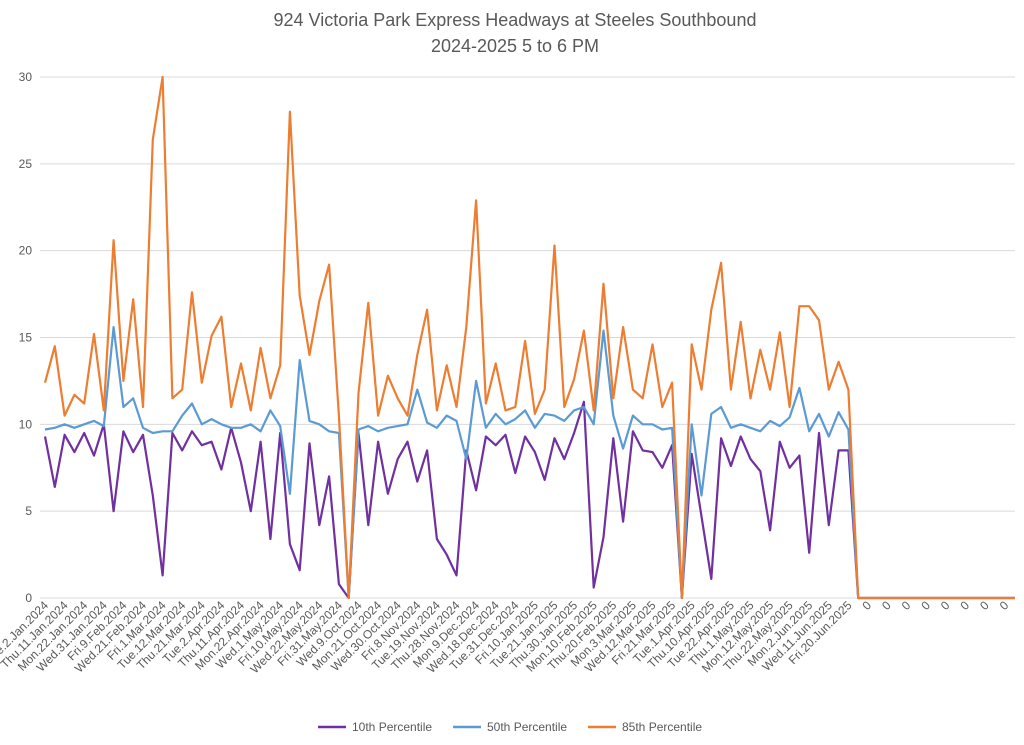  Describe the element at coordinates (26, 77) in the screenshot. I see `y-tick-label: 30` at that location.